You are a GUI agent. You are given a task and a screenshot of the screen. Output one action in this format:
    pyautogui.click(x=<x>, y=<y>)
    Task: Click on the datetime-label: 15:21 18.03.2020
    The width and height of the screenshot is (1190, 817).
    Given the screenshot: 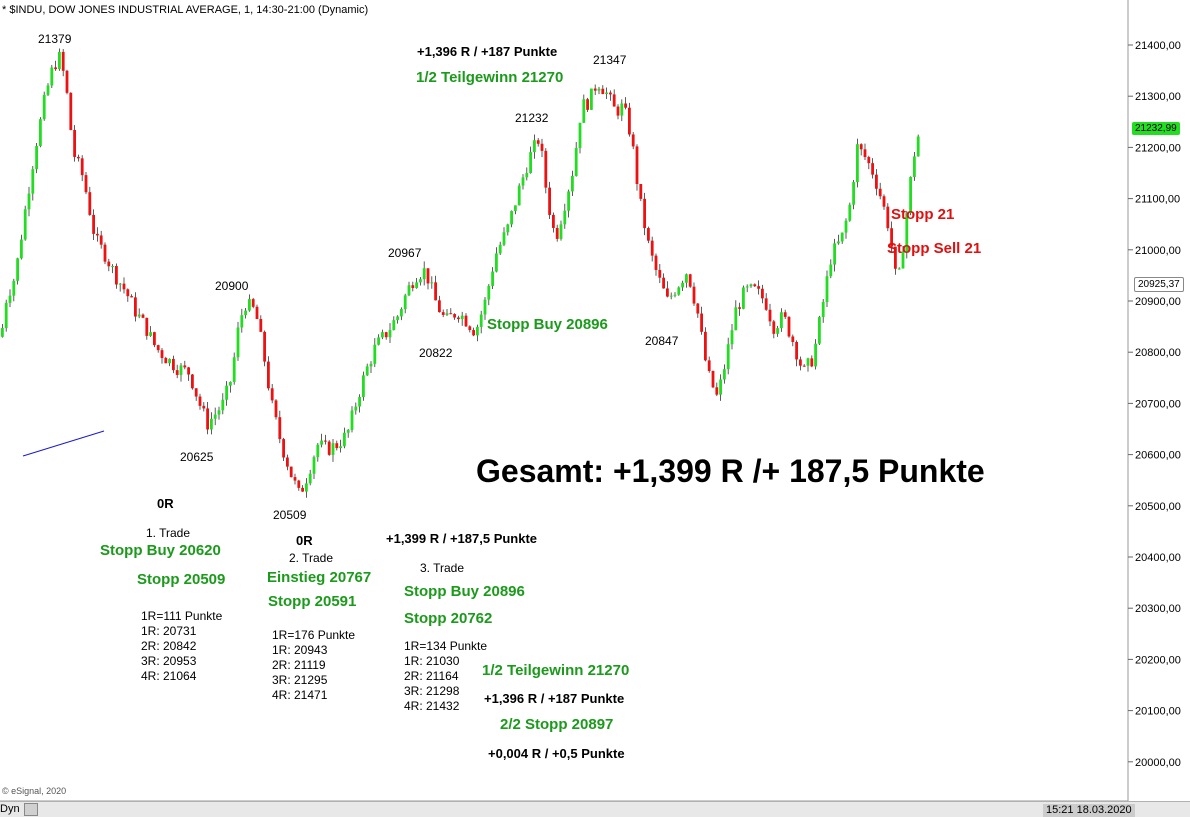 What is the action you would take?
    pyautogui.click(x=1089, y=810)
    